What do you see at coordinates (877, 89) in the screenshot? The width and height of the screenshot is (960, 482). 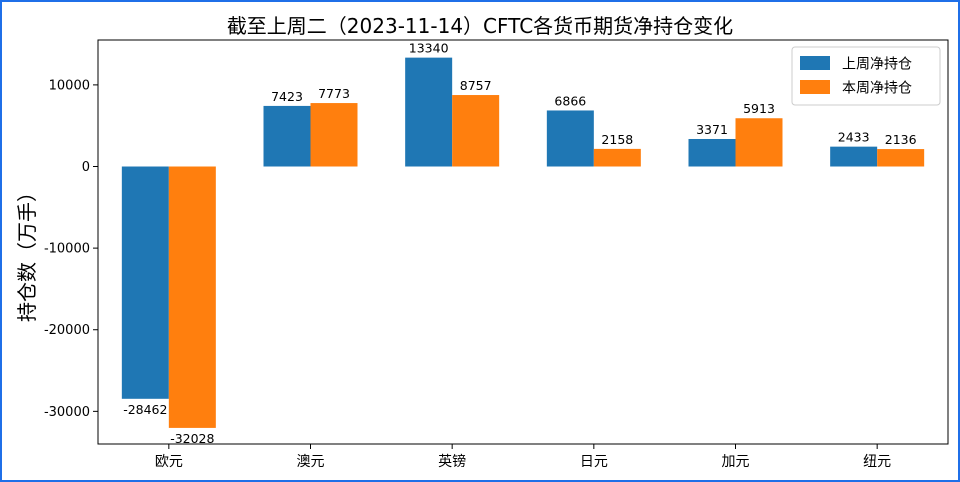 I see `legend-label-1: 本周净持仓` at bounding box center [877, 89].